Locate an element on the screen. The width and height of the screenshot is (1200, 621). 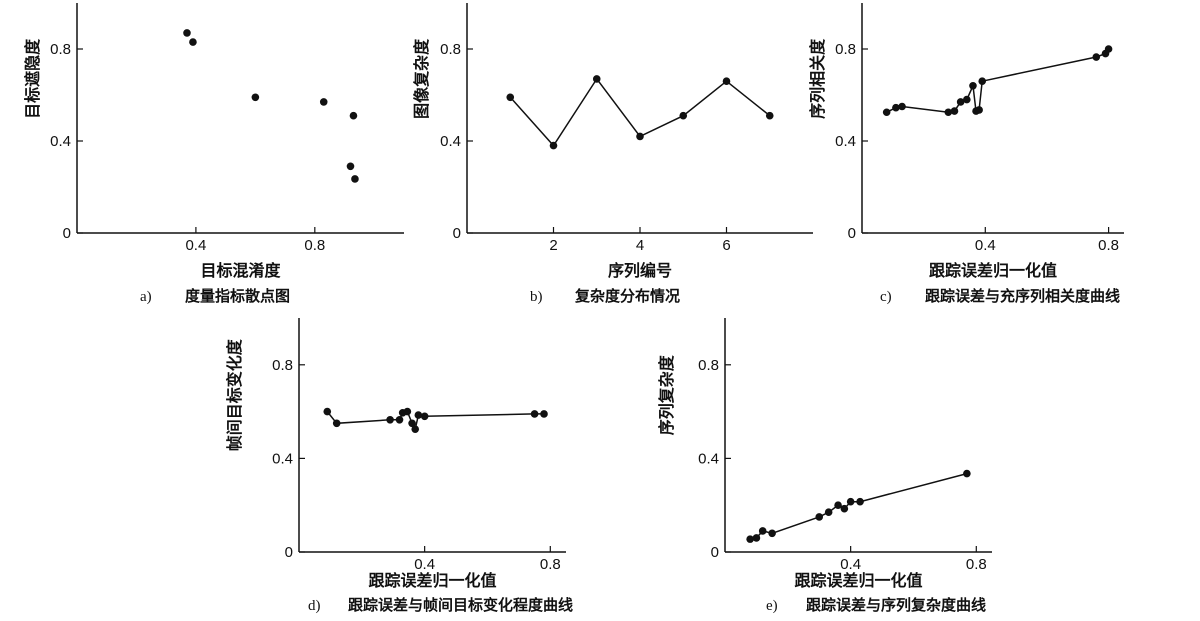
caption-letter: c) is located at coordinates (886, 297).